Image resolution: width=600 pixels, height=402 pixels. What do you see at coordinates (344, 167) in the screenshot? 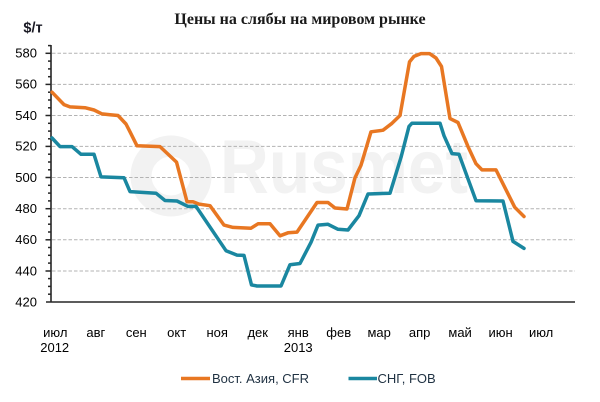
I see `svg-text: Rusmet` at bounding box center [344, 167].